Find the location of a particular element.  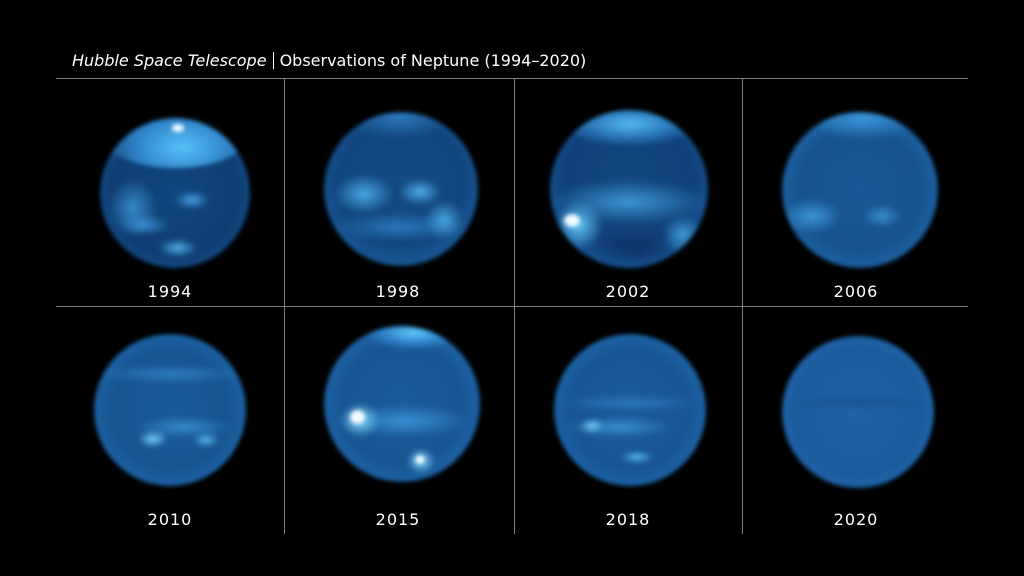

observation-cell-2018: 2018 is located at coordinates (628, 420).